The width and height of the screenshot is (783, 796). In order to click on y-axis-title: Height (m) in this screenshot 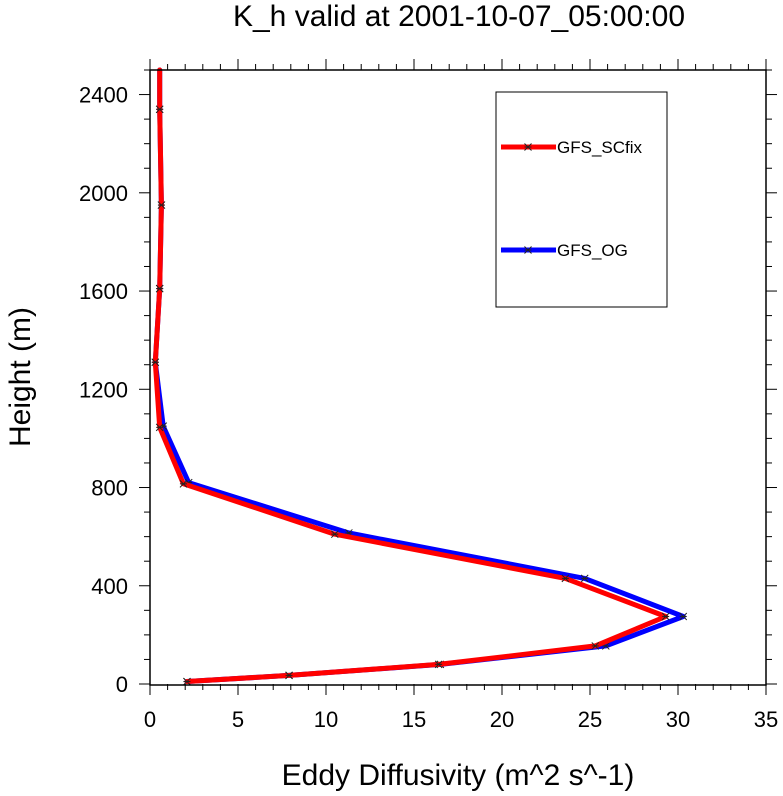, I will do `click(20, 377)`.